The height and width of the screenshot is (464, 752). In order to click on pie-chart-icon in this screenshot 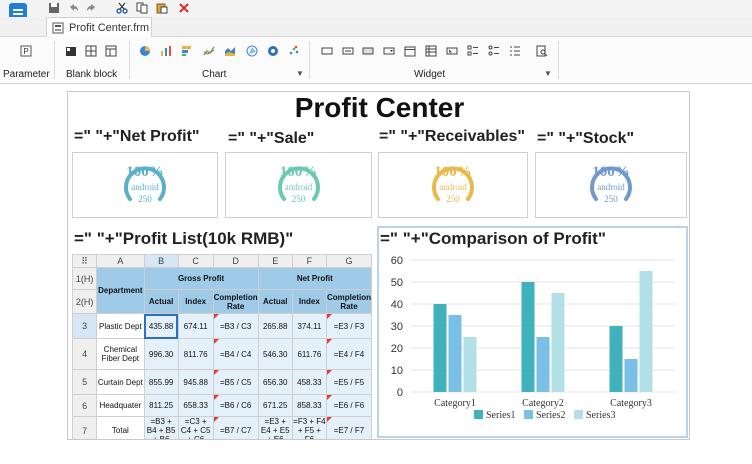, I will do `click(145, 51)`.